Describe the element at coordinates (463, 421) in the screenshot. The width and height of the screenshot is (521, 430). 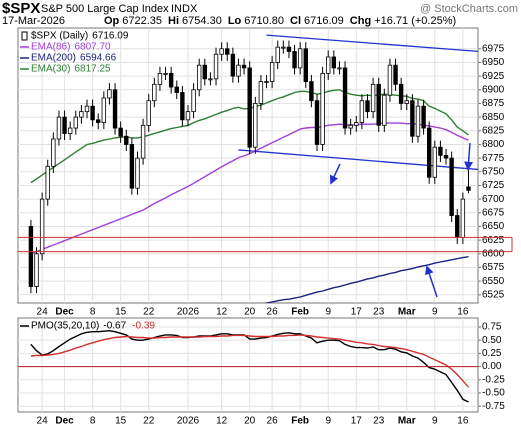
I see `x-tick-label: 16` at that location.